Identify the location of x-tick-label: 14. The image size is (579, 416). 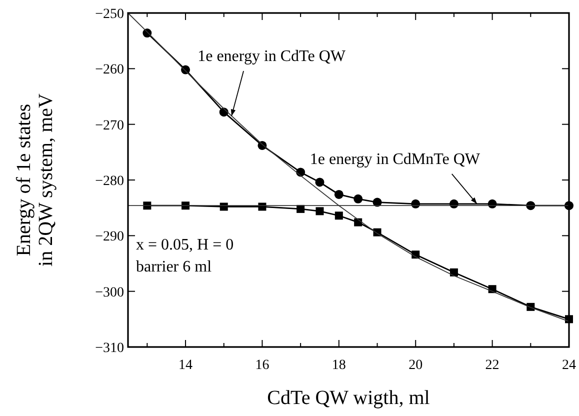
(185, 365).